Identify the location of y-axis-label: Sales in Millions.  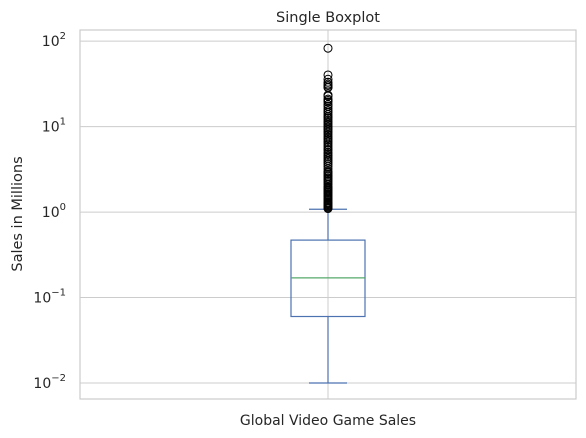
(18, 213).